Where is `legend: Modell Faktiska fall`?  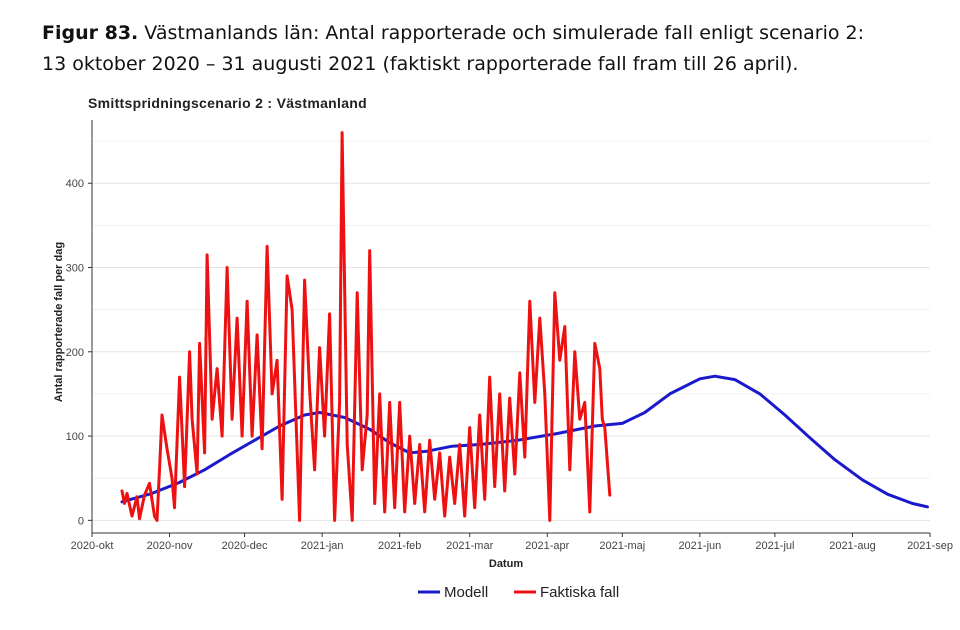 legend: Modell Faktiska fall is located at coordinates (518, 592).